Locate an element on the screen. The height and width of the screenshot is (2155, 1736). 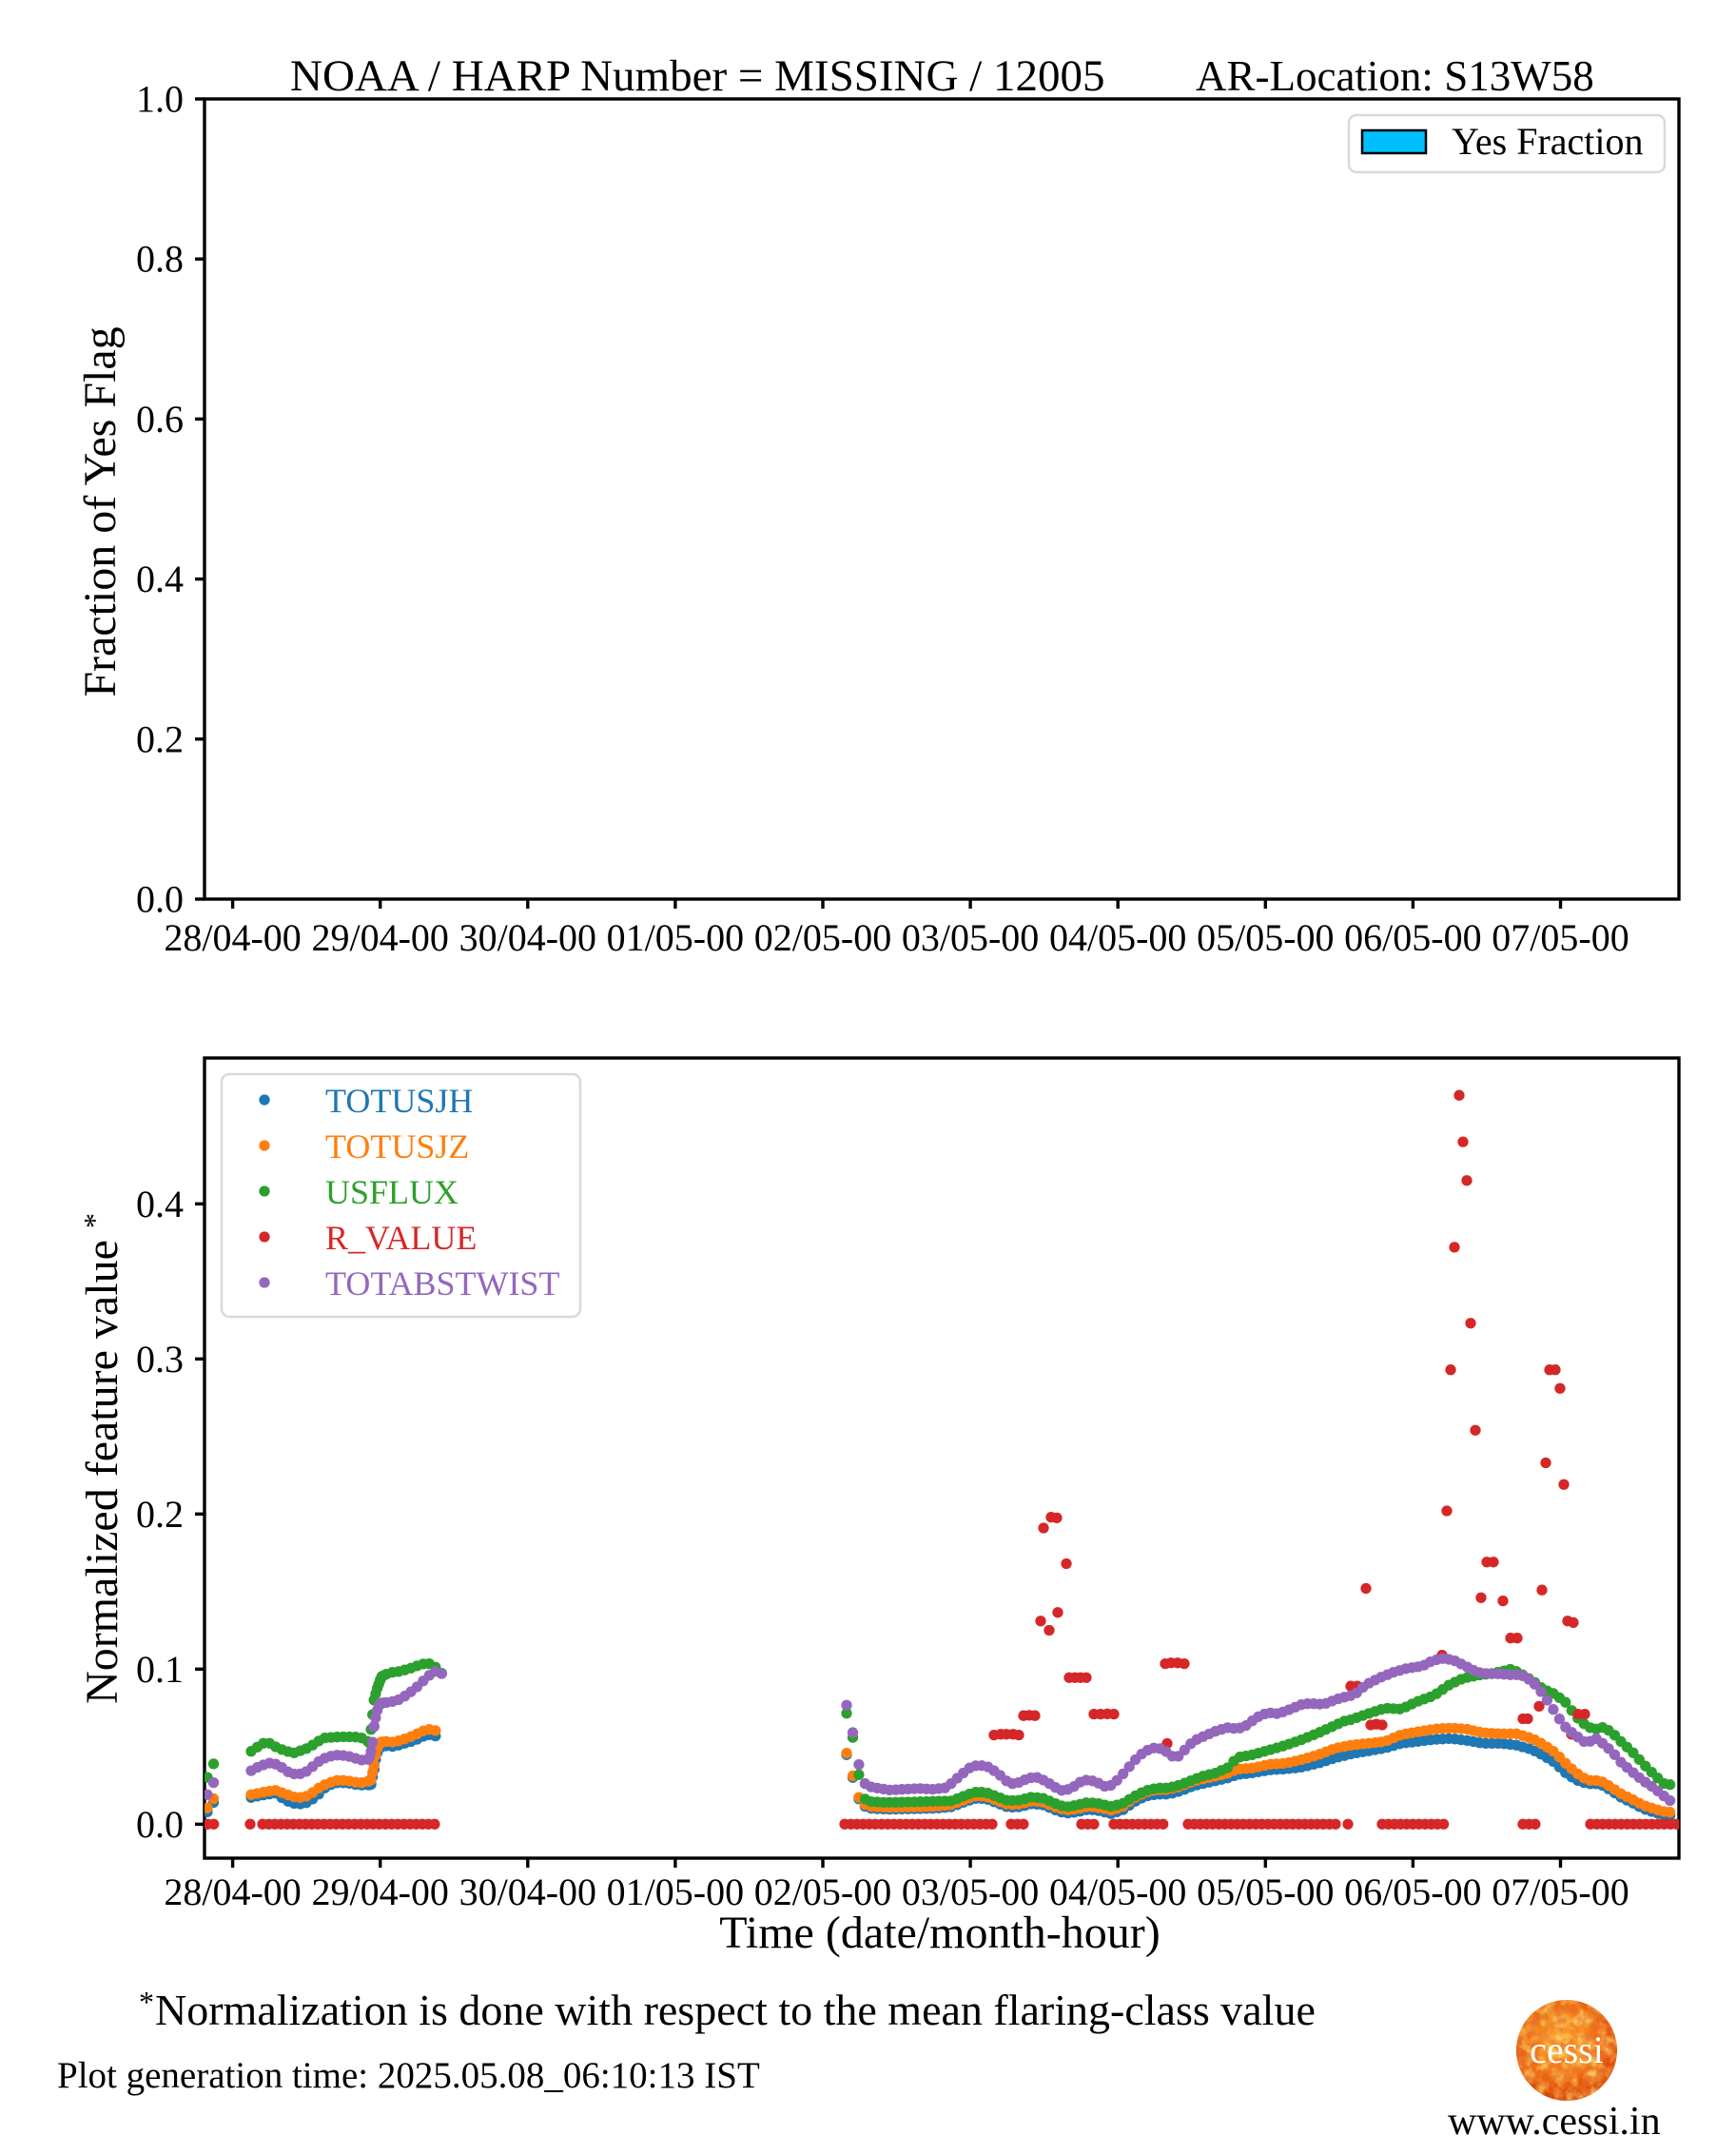
svg-text: 1.0 is located at coordinates (160, 99).